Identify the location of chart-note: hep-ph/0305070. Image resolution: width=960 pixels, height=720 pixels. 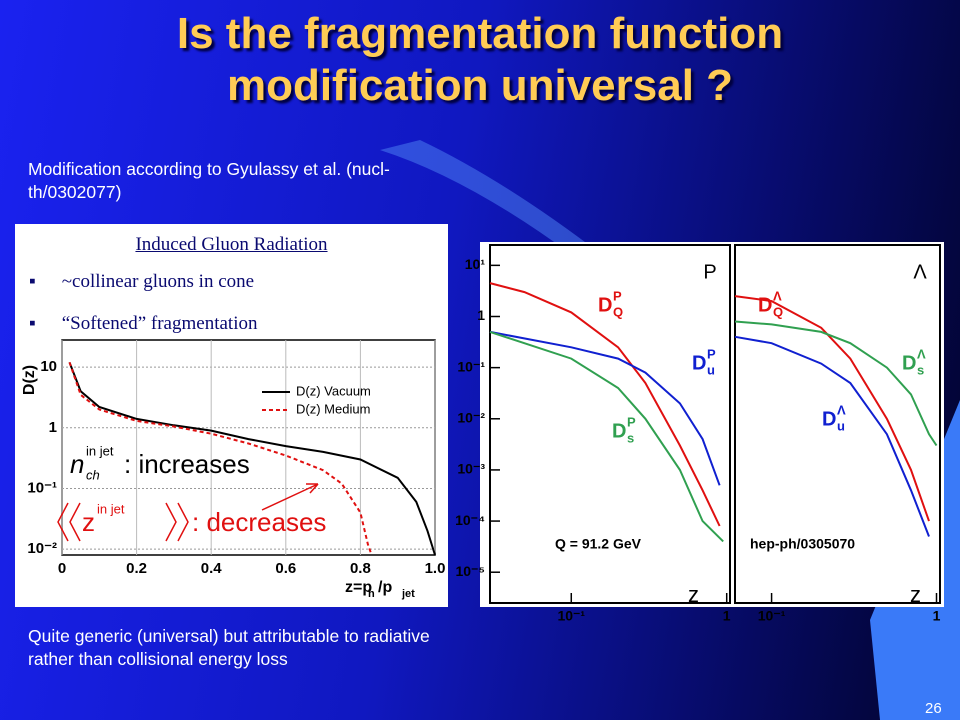
(802, 544).